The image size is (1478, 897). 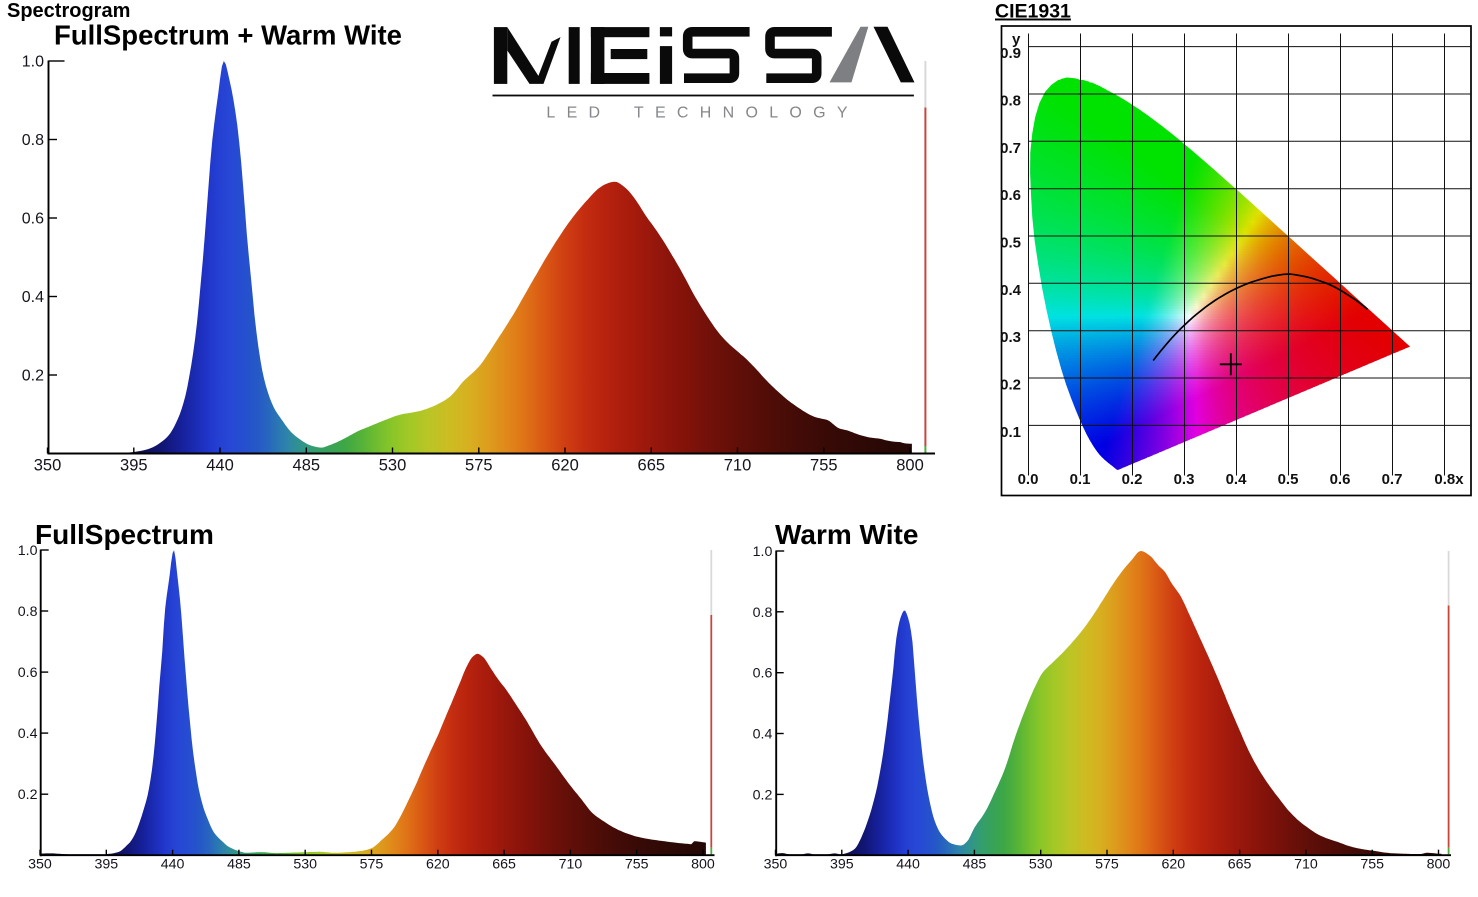 I want to click on svg-text: FullSpectrum + Warm Wite, so click(x=228, y=35).